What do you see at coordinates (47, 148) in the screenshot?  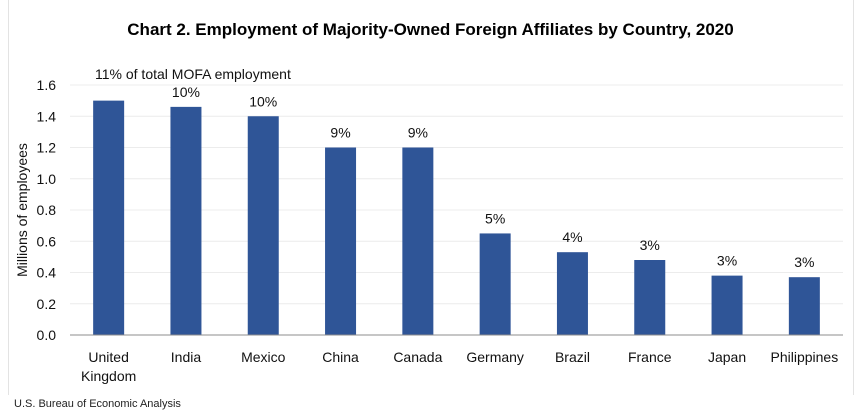 I see `y-tick-label: 1.2` at bounding box center [47, 148].